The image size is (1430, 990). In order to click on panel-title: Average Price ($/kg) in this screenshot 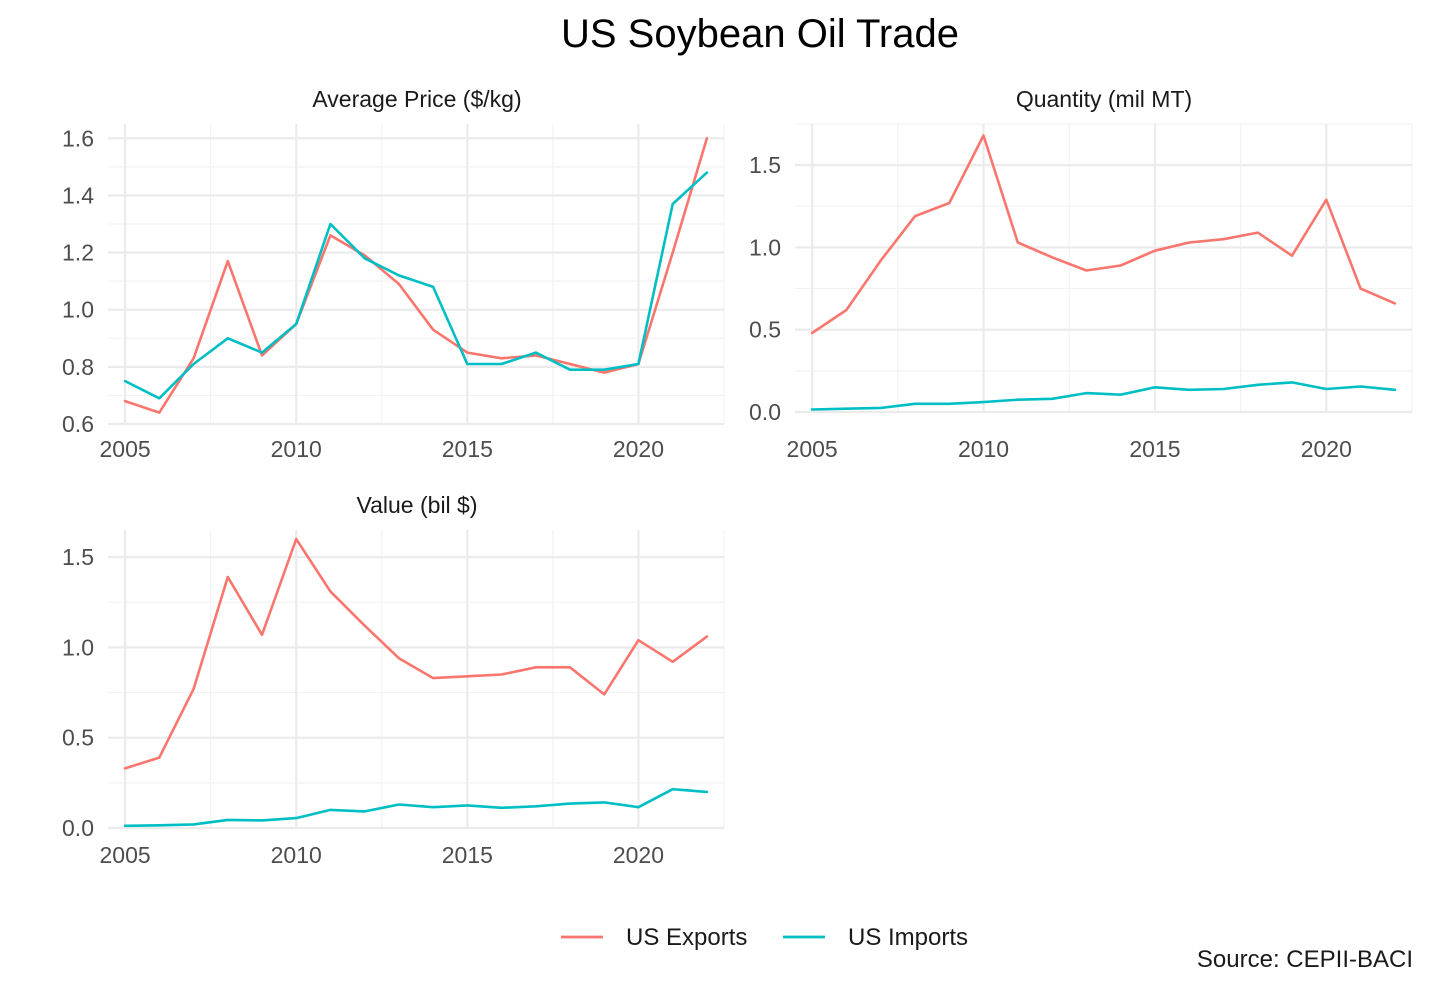, I will do `click(416, 99)`.